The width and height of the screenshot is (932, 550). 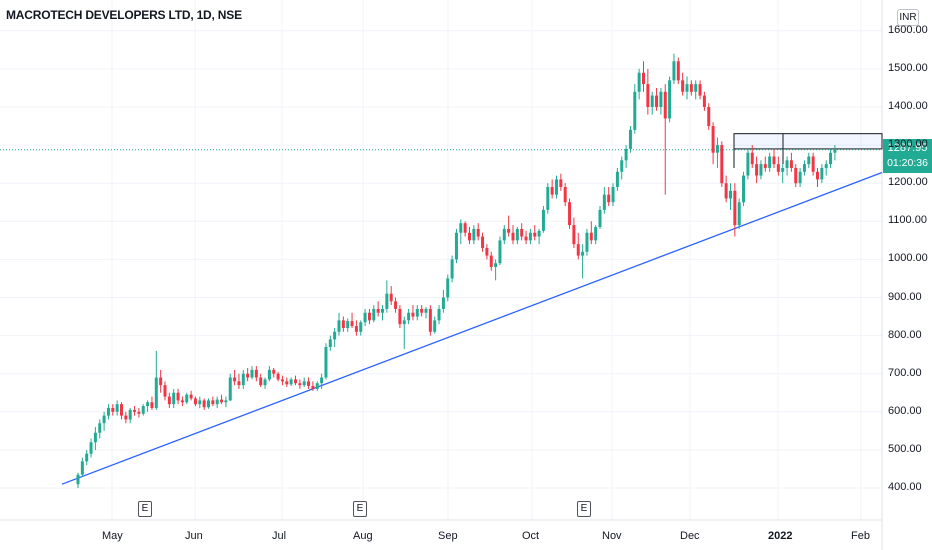 What do you see at coordinates (905, 448) in the screenshot?
I see `y-tick-label: 500.00` at bounding box center [905, 448].